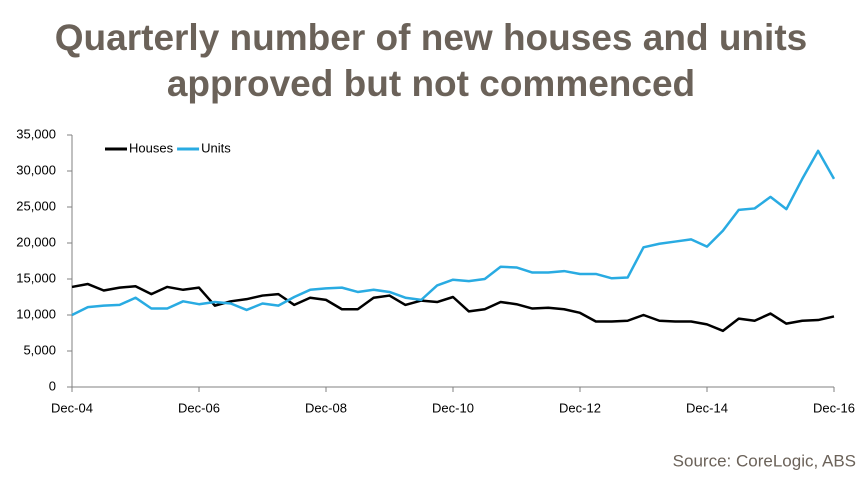  I want to click on y-tick-label: 35,000, so click(36, 133).